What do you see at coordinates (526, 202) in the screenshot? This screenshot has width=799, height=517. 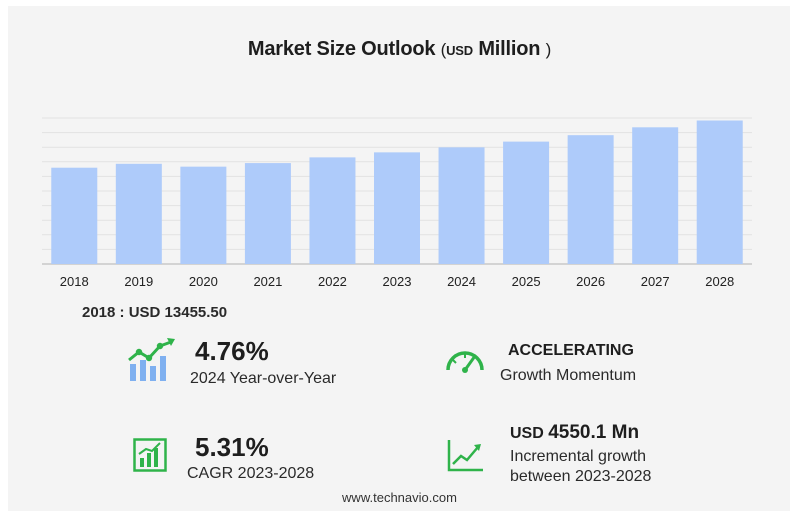 I see `bar-2025` at bounding box center [526, 202].